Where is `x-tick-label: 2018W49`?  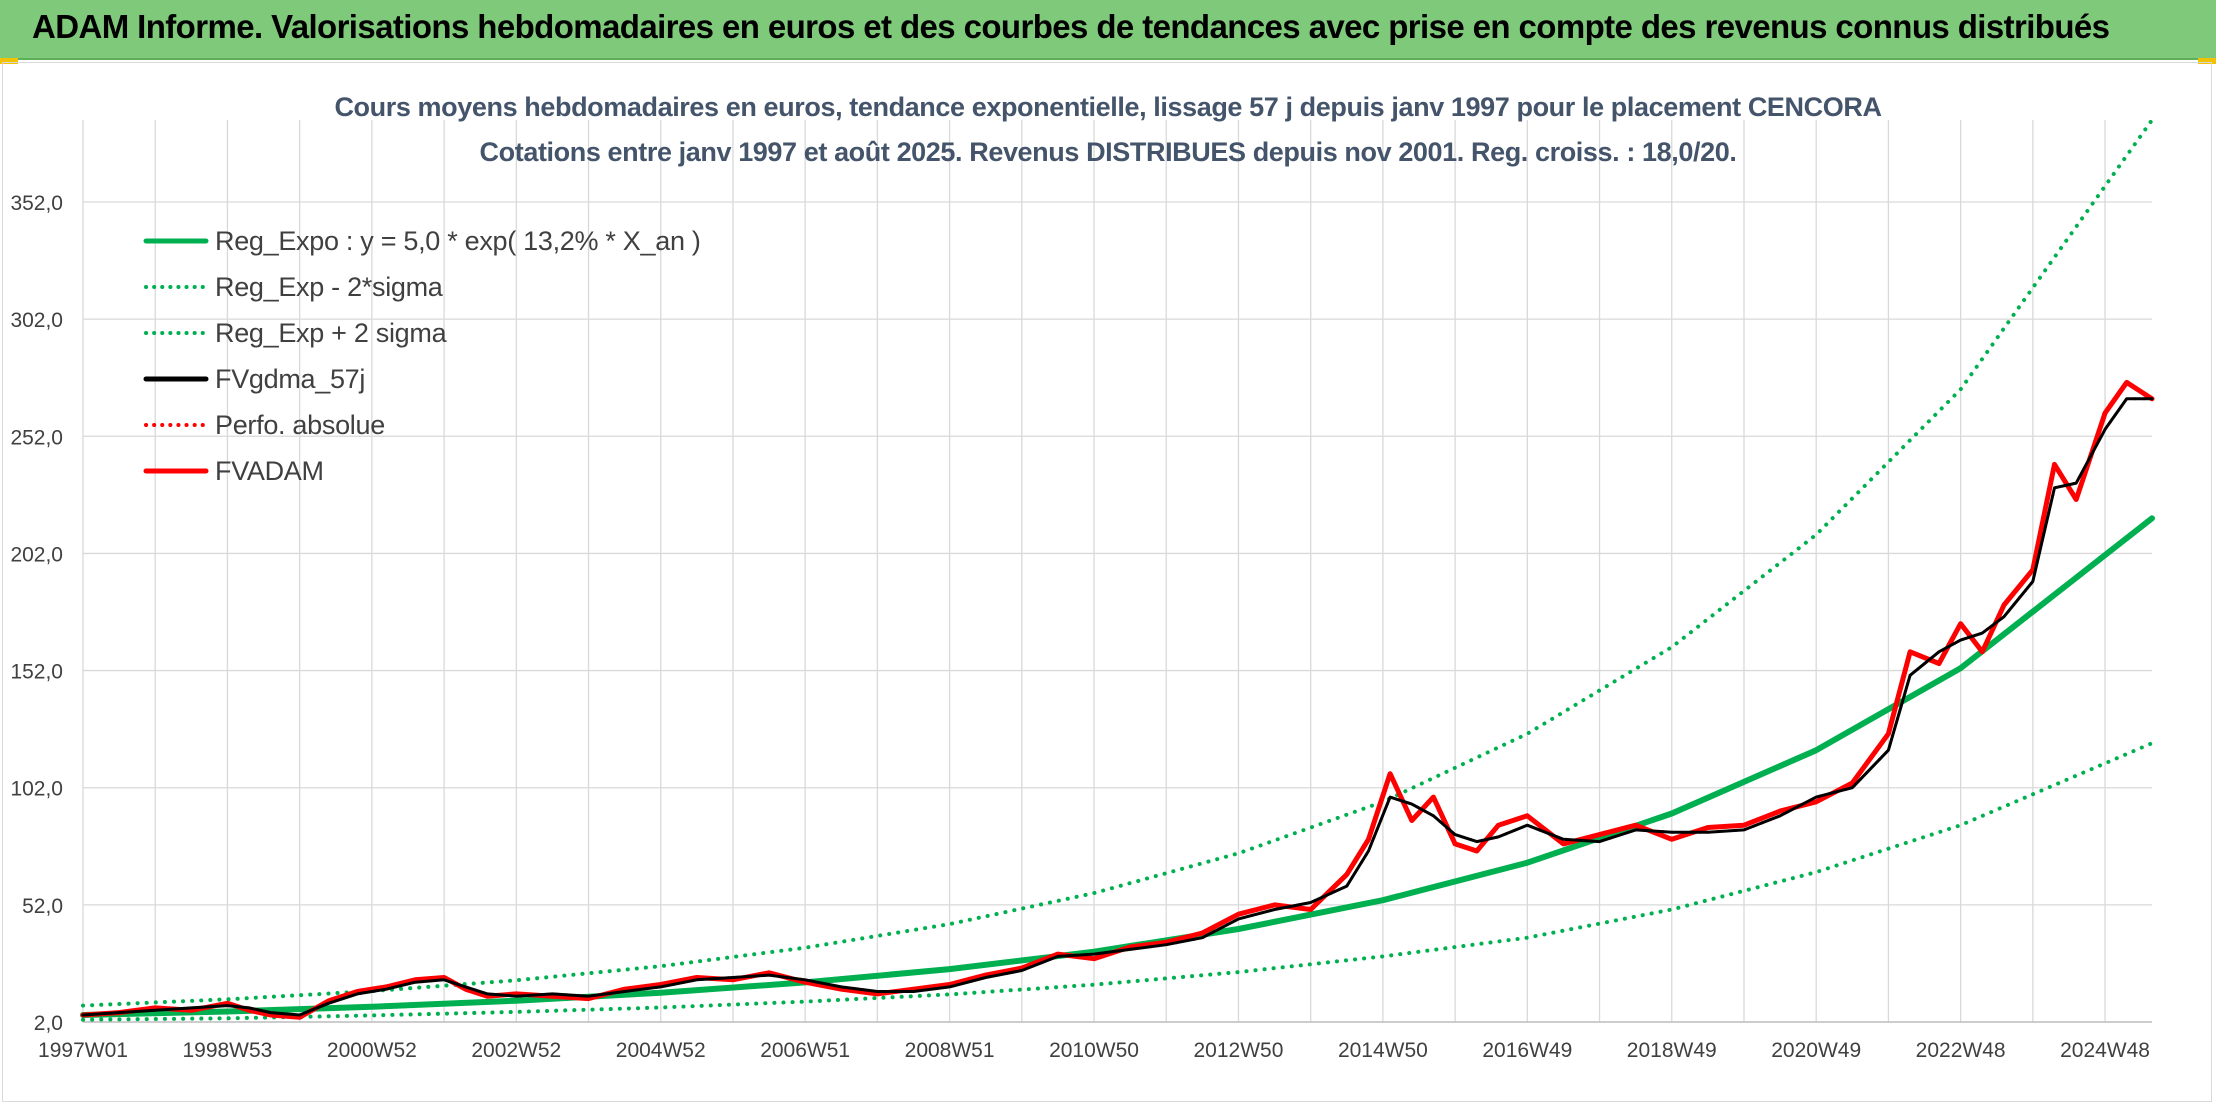 x-tick-label: 2018W49 is located at coordinates (1672, 1050).